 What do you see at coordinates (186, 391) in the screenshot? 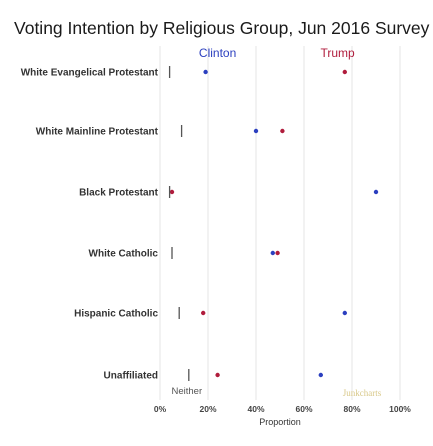
I see `neither-label: Neither` at bounding box center [186, 391].